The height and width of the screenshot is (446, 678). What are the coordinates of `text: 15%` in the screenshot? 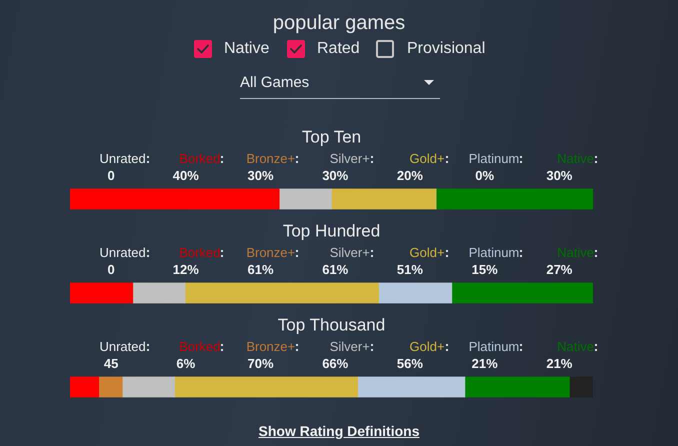 It's located at (485, 269).